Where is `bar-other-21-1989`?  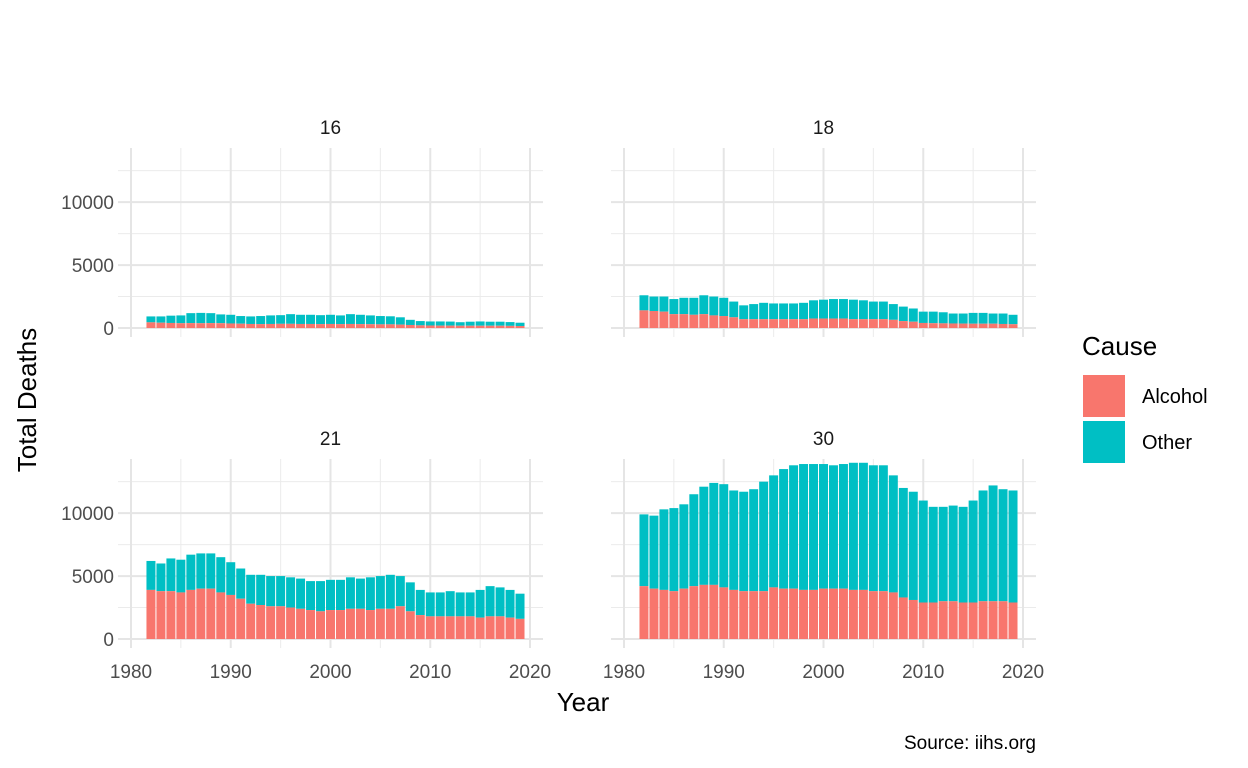 bar-other-21-1989 is located at coordinates (221, 575).